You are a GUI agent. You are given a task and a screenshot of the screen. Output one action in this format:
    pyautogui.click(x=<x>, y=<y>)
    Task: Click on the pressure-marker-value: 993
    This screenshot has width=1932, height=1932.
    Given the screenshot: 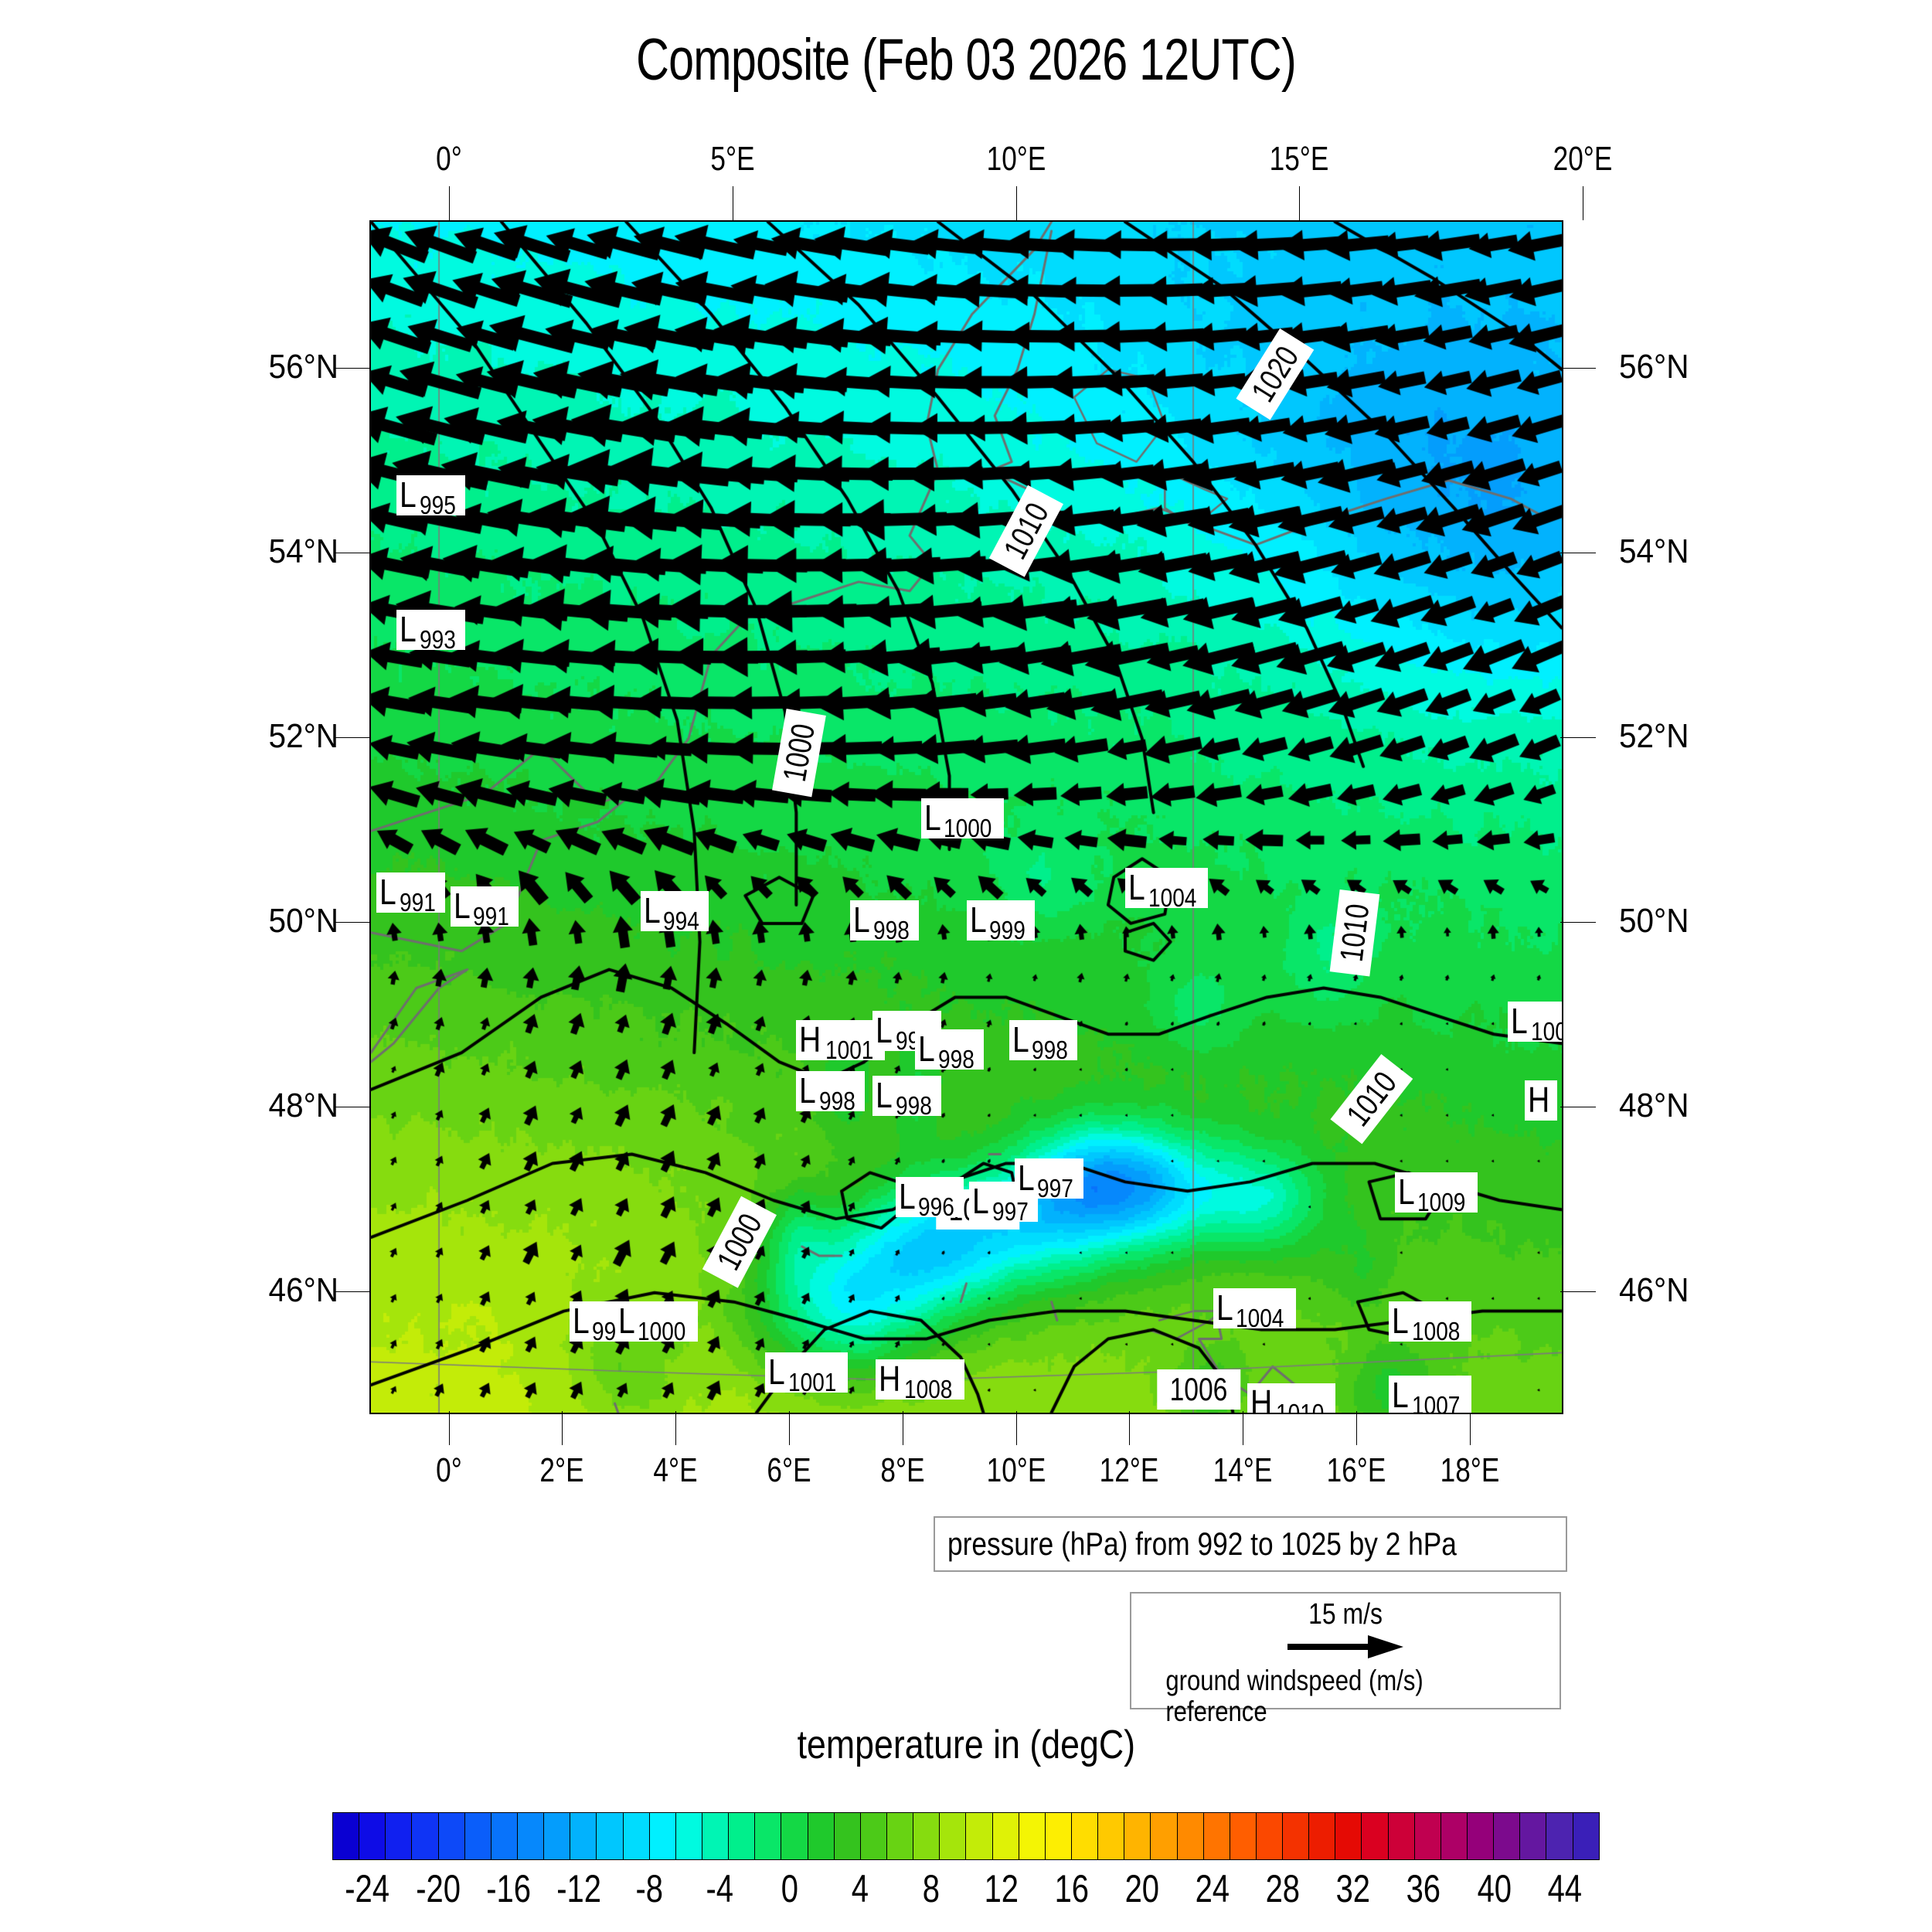 What is the action you would take?
    pyautogui.click(x=438, y=639)
    